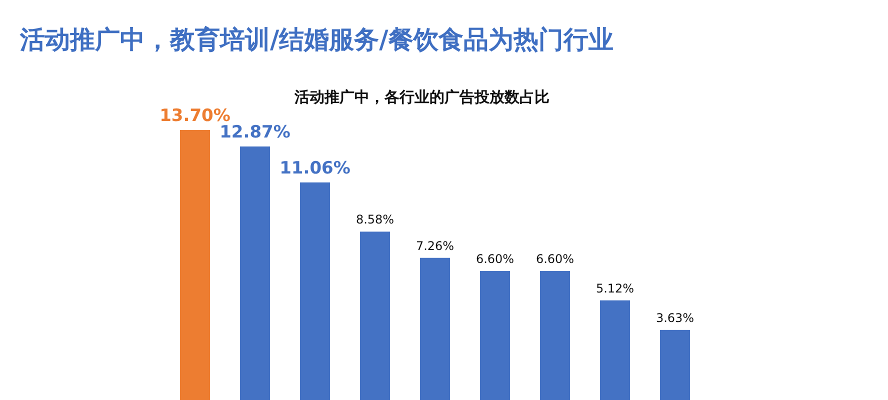  I want to click on data-label: 11.06%, so click(315, 168).